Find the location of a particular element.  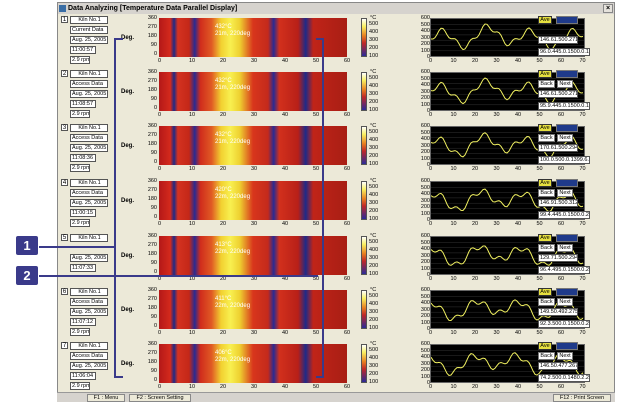

close-button: × is located at coordinates (608, 8).